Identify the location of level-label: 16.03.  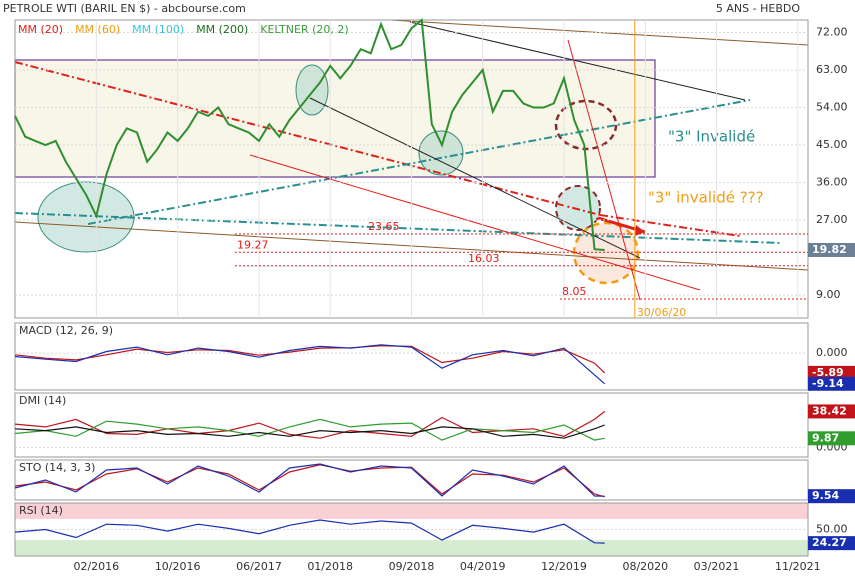
(484, 258).